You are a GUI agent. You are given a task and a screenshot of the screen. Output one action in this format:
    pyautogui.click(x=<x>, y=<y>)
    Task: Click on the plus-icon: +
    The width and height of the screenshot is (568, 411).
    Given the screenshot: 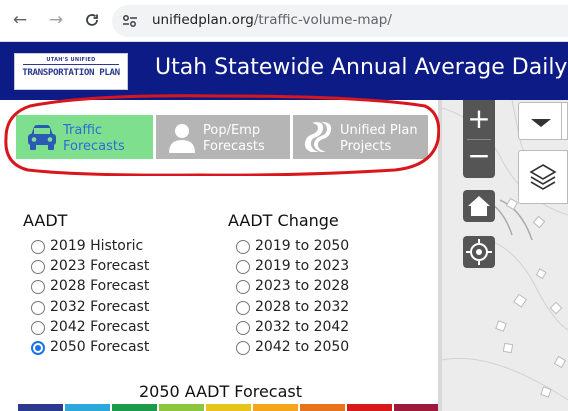 What is the action you would take?
    pyautogui.click(x=479, y=118)
    